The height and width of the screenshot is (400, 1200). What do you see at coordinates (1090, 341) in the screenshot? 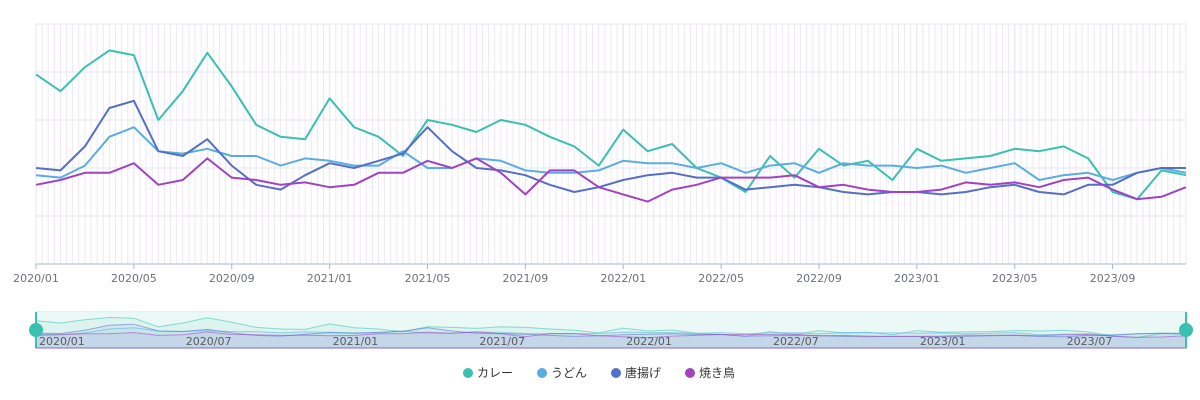
I see `zoom-tick-label: 2023/07` at bounding box center [1090, 341].